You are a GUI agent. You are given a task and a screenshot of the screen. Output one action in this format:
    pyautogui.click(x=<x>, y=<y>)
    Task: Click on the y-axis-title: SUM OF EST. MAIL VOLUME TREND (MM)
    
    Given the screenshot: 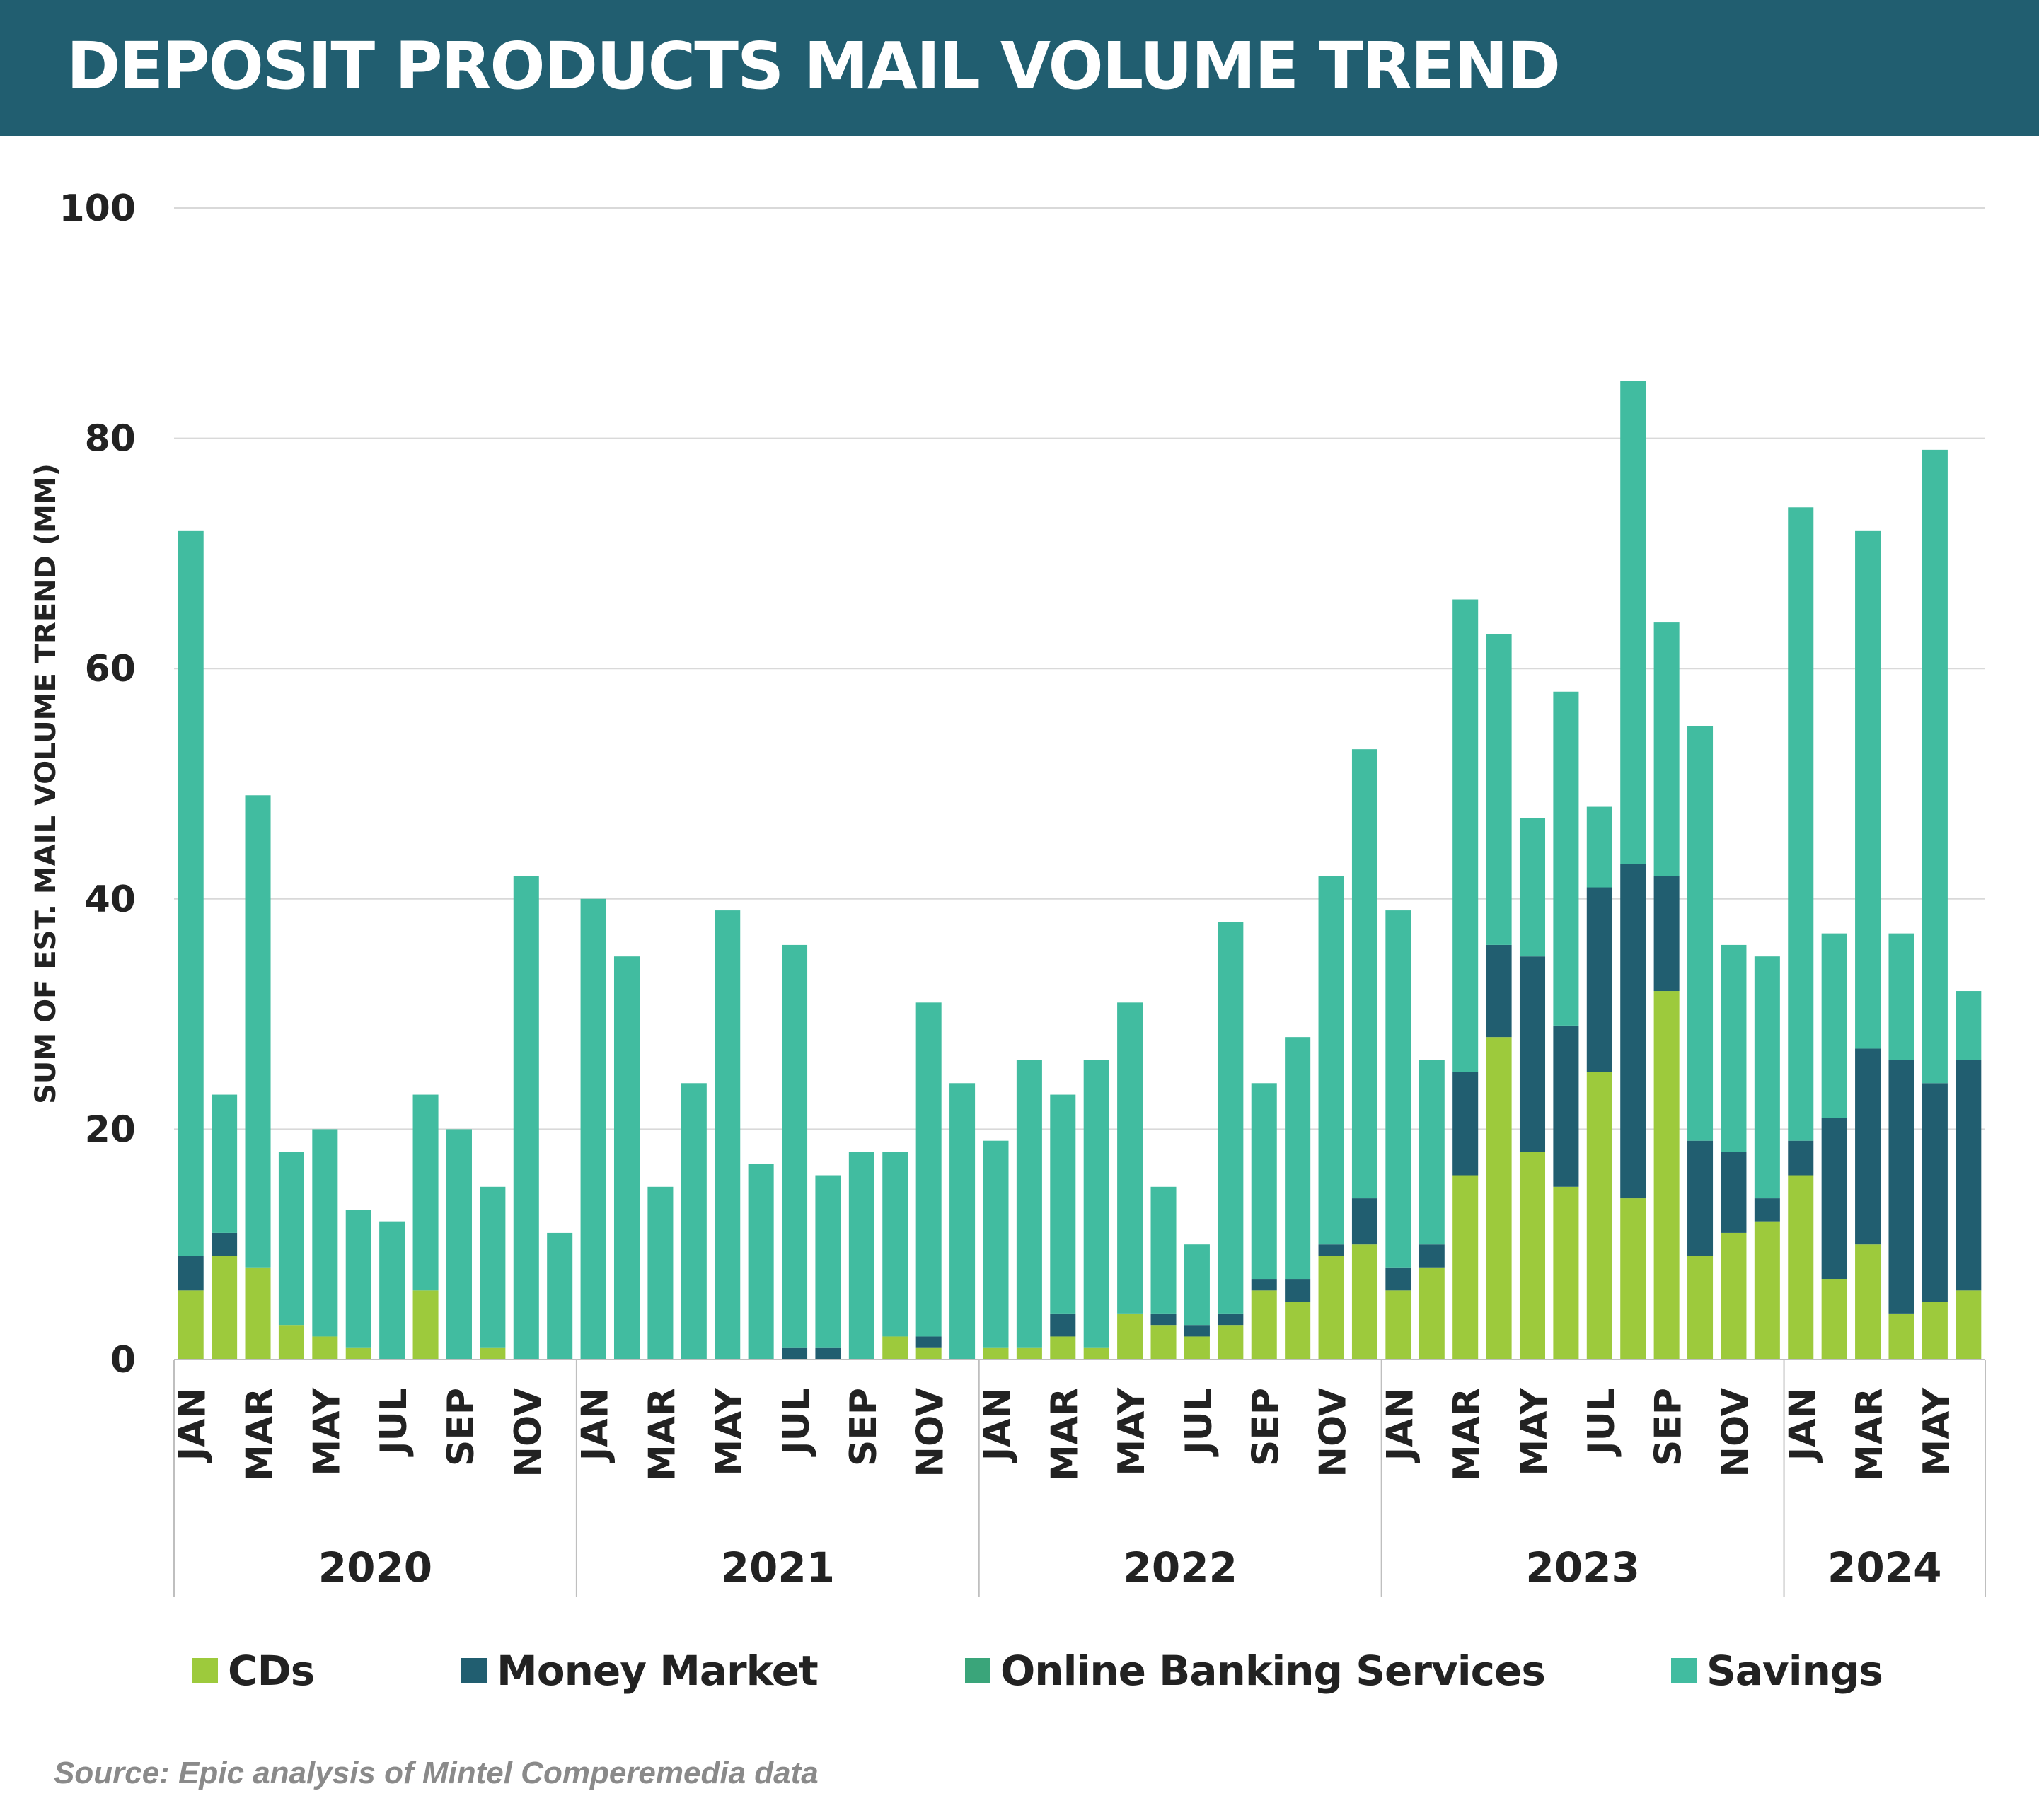 What is the action you would take?
    pyautogui.click(x=46, y=784)
    